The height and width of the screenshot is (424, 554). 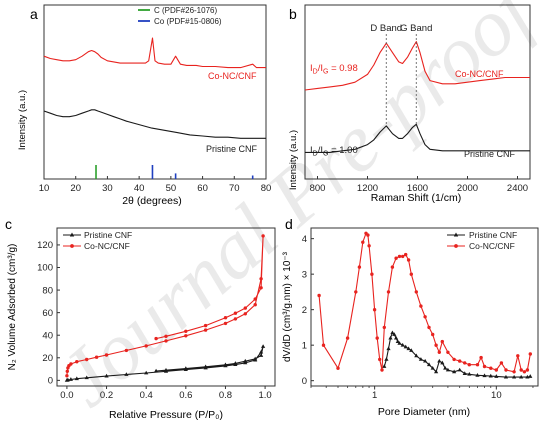 What do you see at coordinates (304, 310) in the screenshot?
I see `panel-d-ytick-label: 2` at bounding box center [304, 310].